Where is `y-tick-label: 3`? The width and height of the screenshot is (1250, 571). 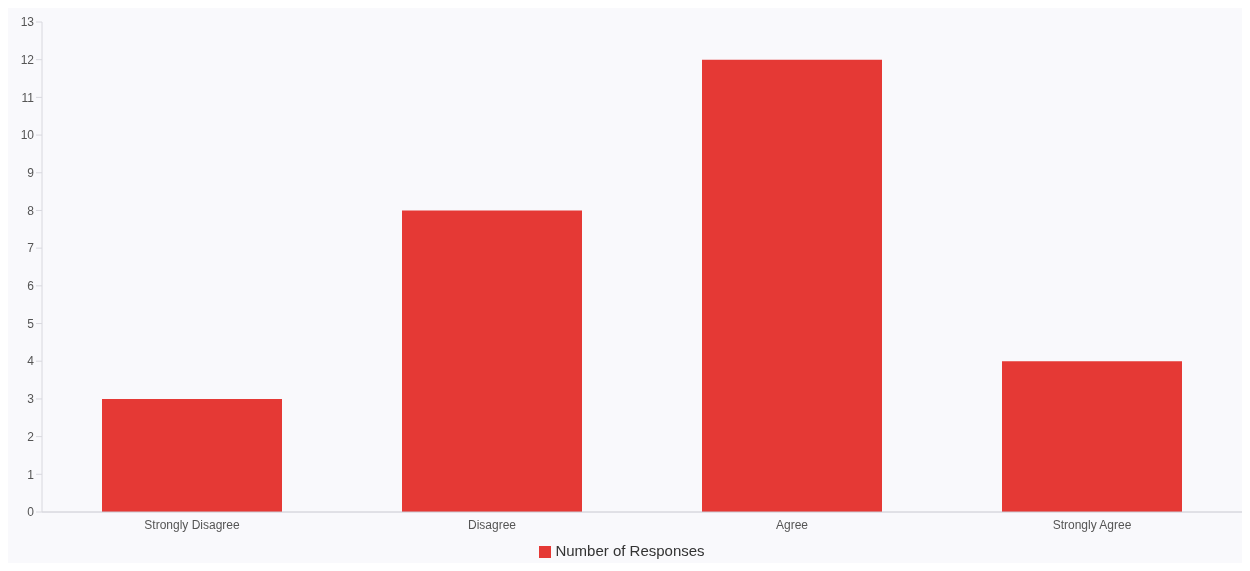 y-tick-label: 3 is located at coordinates (31, 399).